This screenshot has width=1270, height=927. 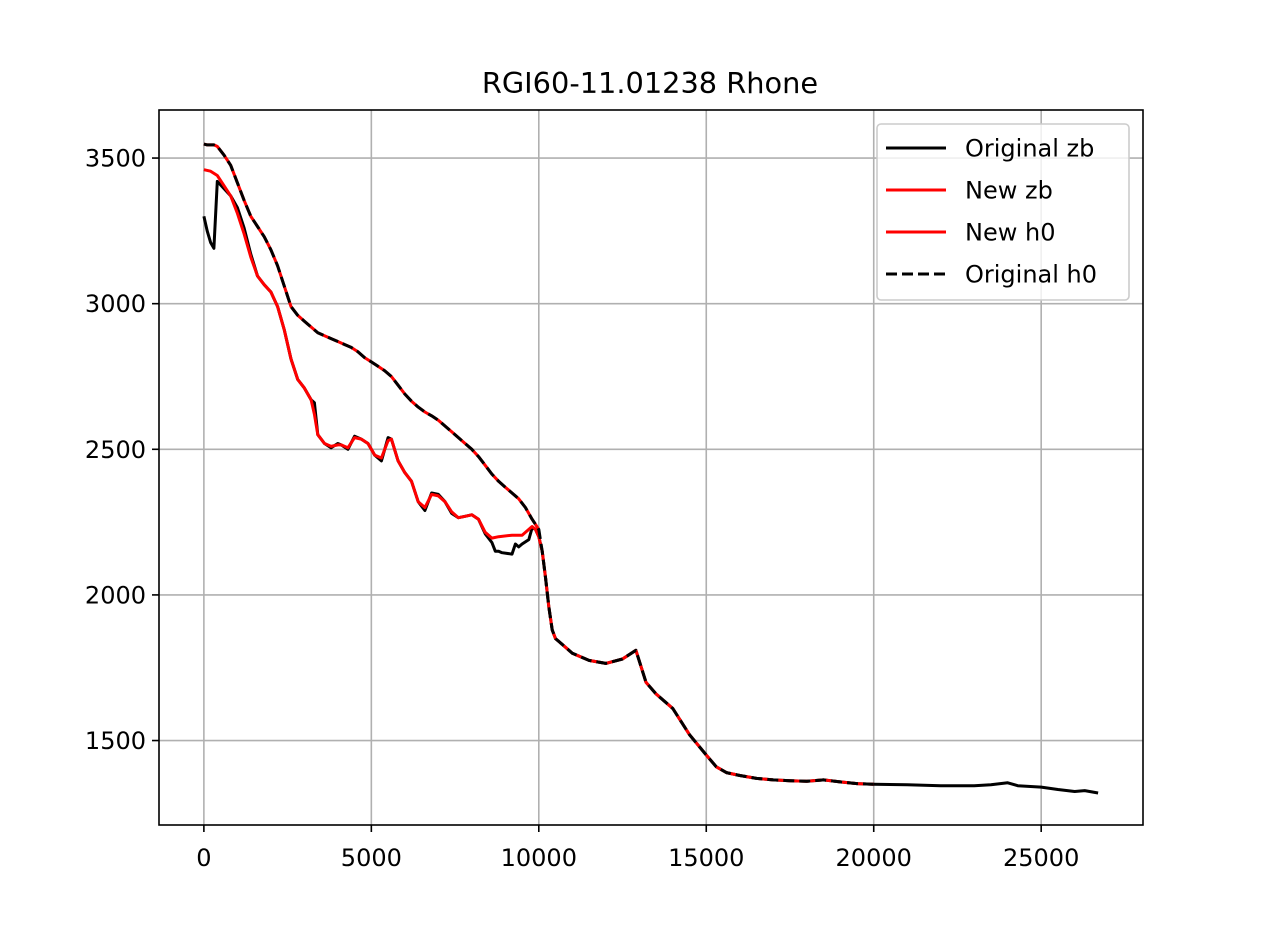 I want to click on legend-box, so click(x=1003, y=212).